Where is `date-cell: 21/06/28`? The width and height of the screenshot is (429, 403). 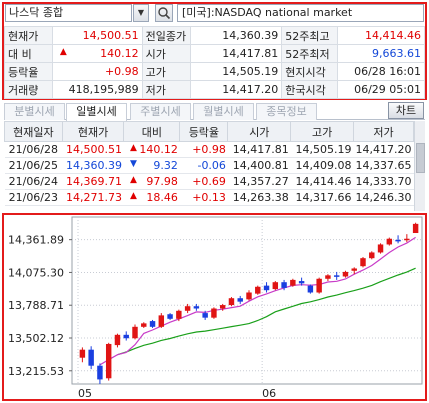
date-cell: 21/06/28 is located at coordinates (33, 149).